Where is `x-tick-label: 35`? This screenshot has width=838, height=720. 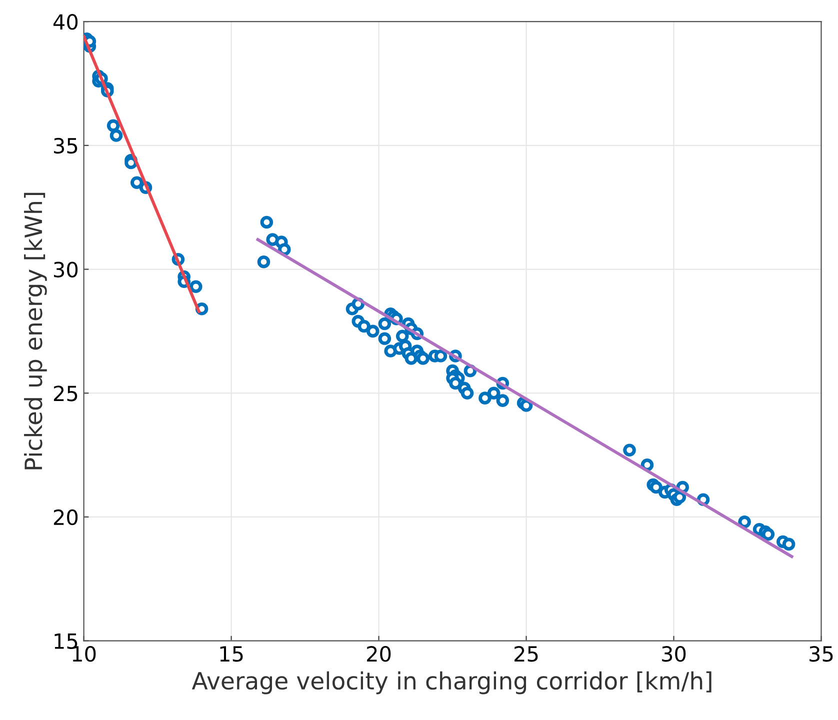 x-tick-label: 35 is located at coordinates (821, 654).